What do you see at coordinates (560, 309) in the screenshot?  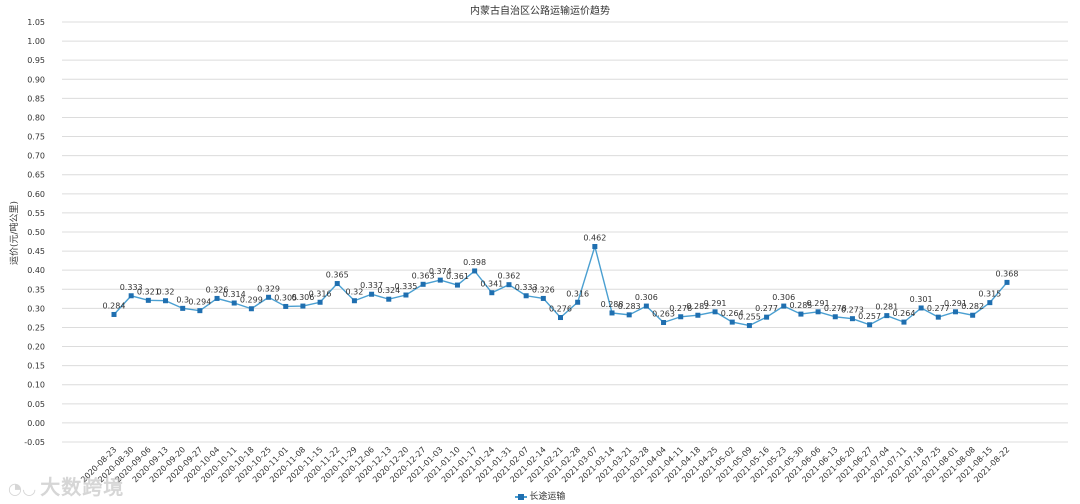 I see `data-label: 0.276` at bounding box center [560, 309].